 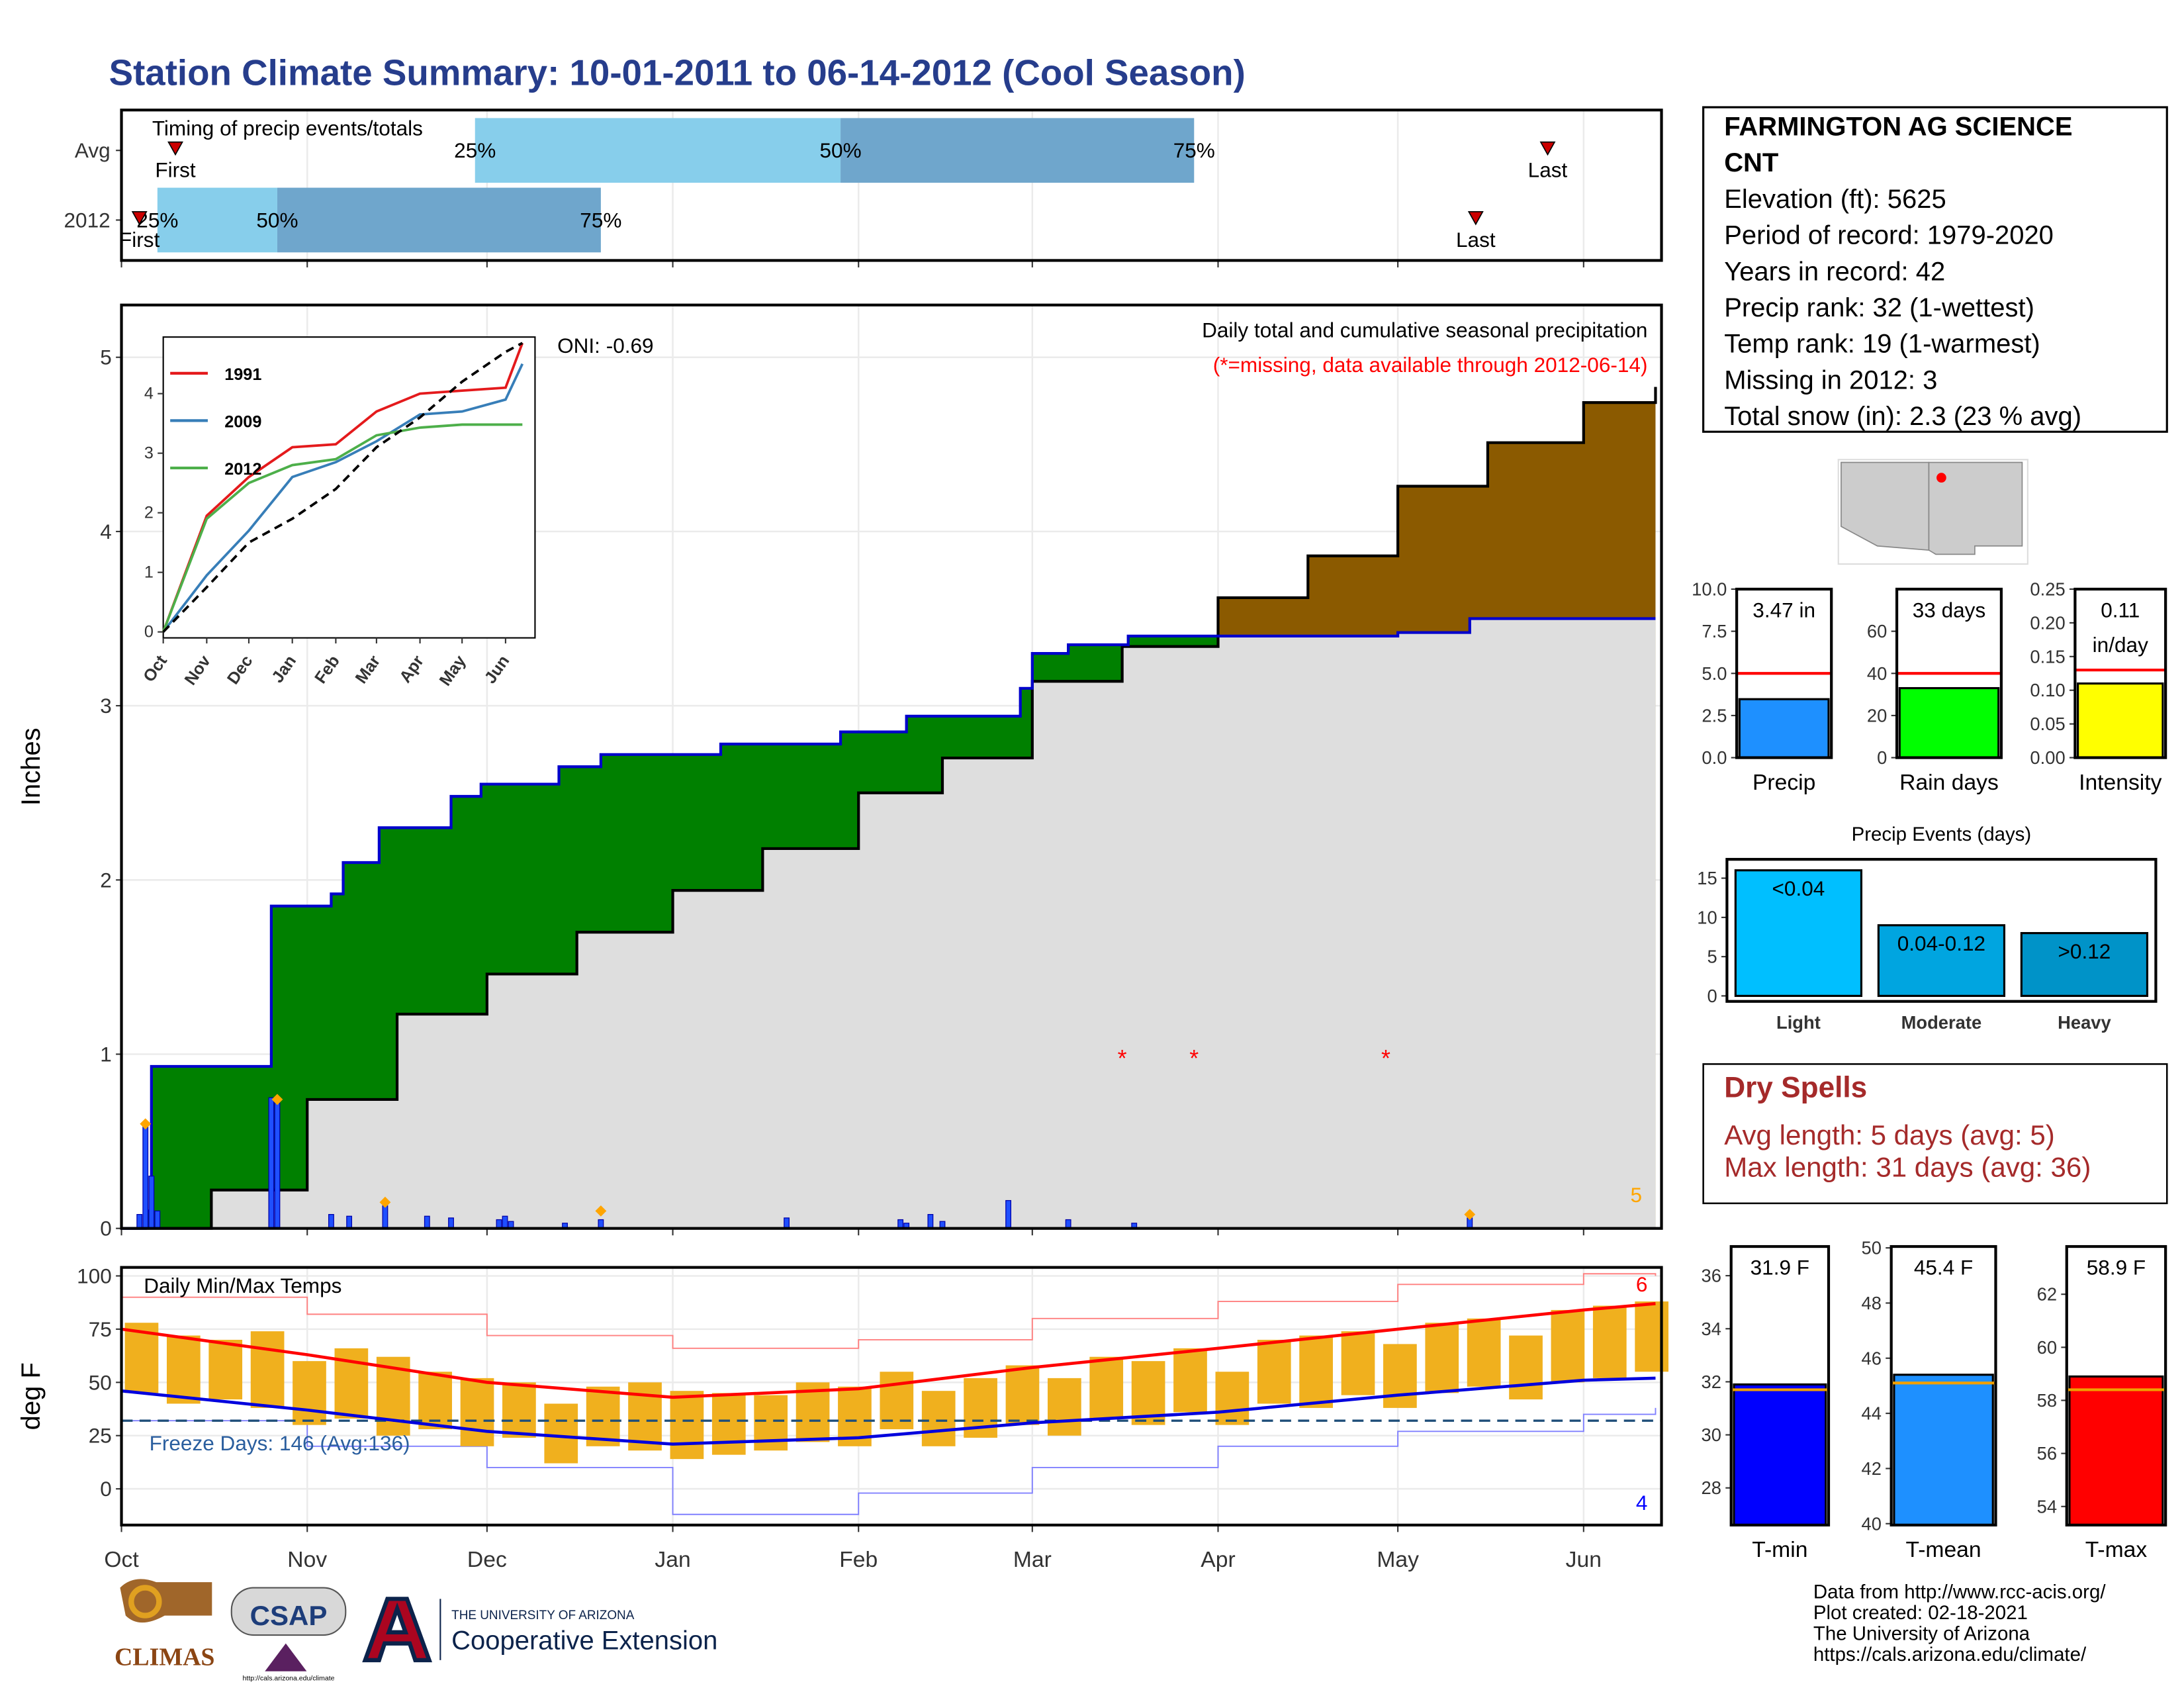 I want to click on quartile-label: 50%, so click(x=840, y=150).